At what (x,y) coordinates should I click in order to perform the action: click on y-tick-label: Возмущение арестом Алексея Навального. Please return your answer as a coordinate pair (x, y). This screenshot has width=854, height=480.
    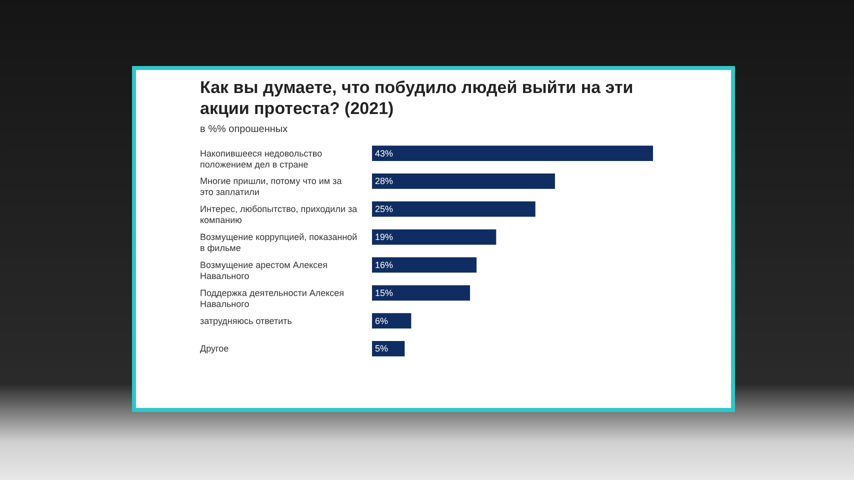
    Looking at the image, I should click on (264, 270).